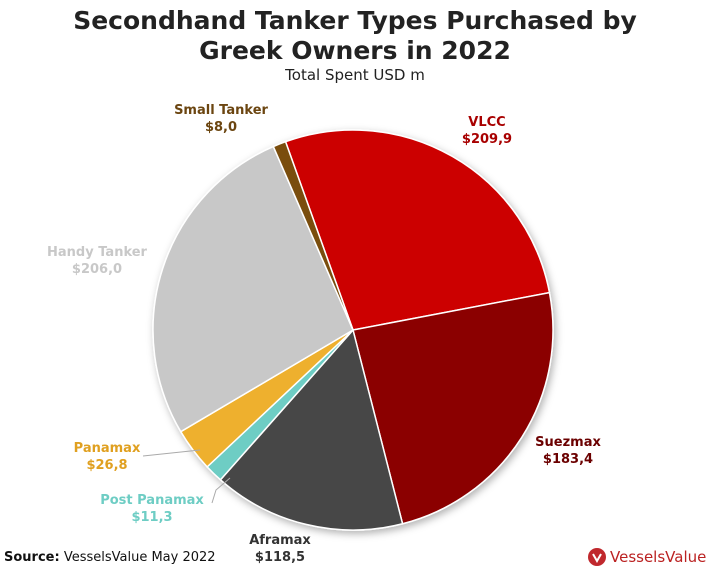  What do you see at coordinates (280, 540) in the screenshot?
I see `category-label: Aframax` at bounding box center [280, 540].